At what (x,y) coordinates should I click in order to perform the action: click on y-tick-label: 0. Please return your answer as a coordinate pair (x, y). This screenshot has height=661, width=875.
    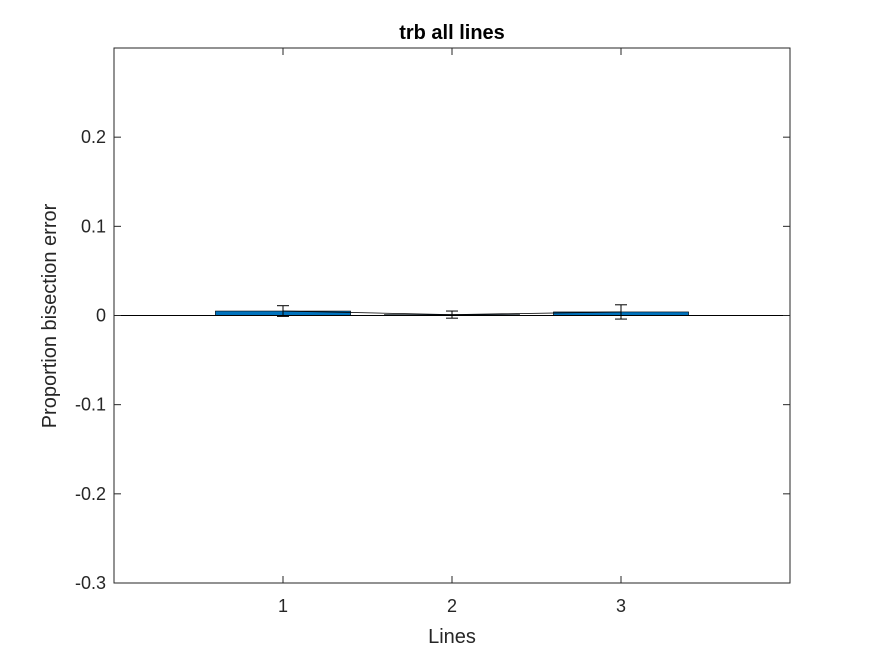
    Looking at the image, I should click on (101, 316).